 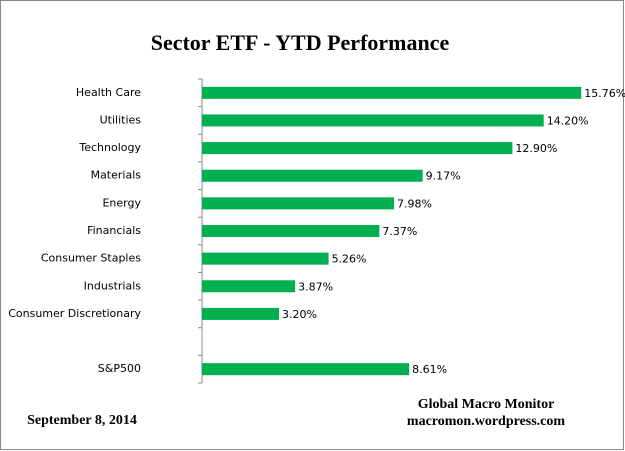 I want to click on y-tick-label: Technology, so click(x=109, y=147).